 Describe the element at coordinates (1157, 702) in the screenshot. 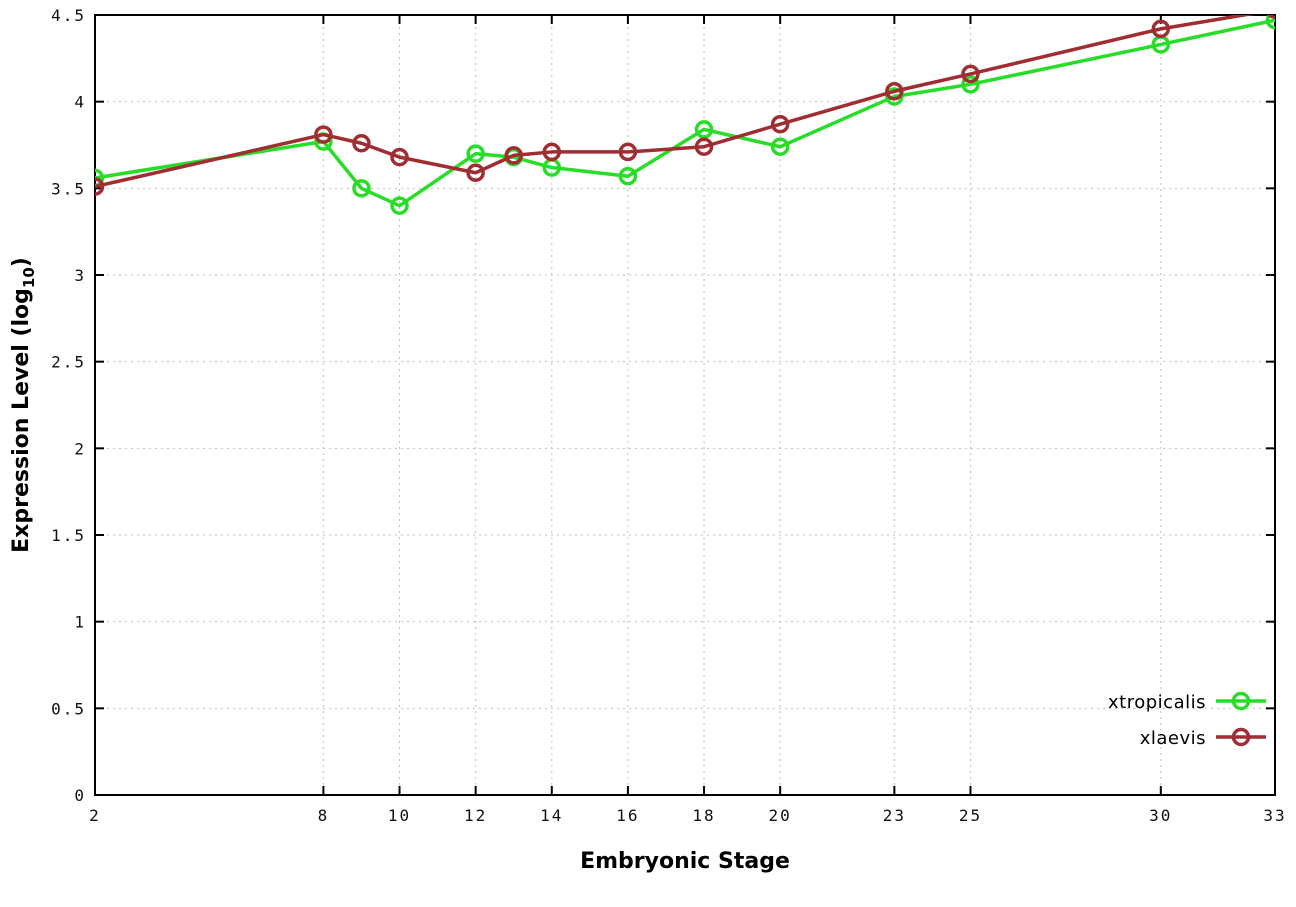

I see `legend-label-xtropicalis: xtropicalis` at that location.